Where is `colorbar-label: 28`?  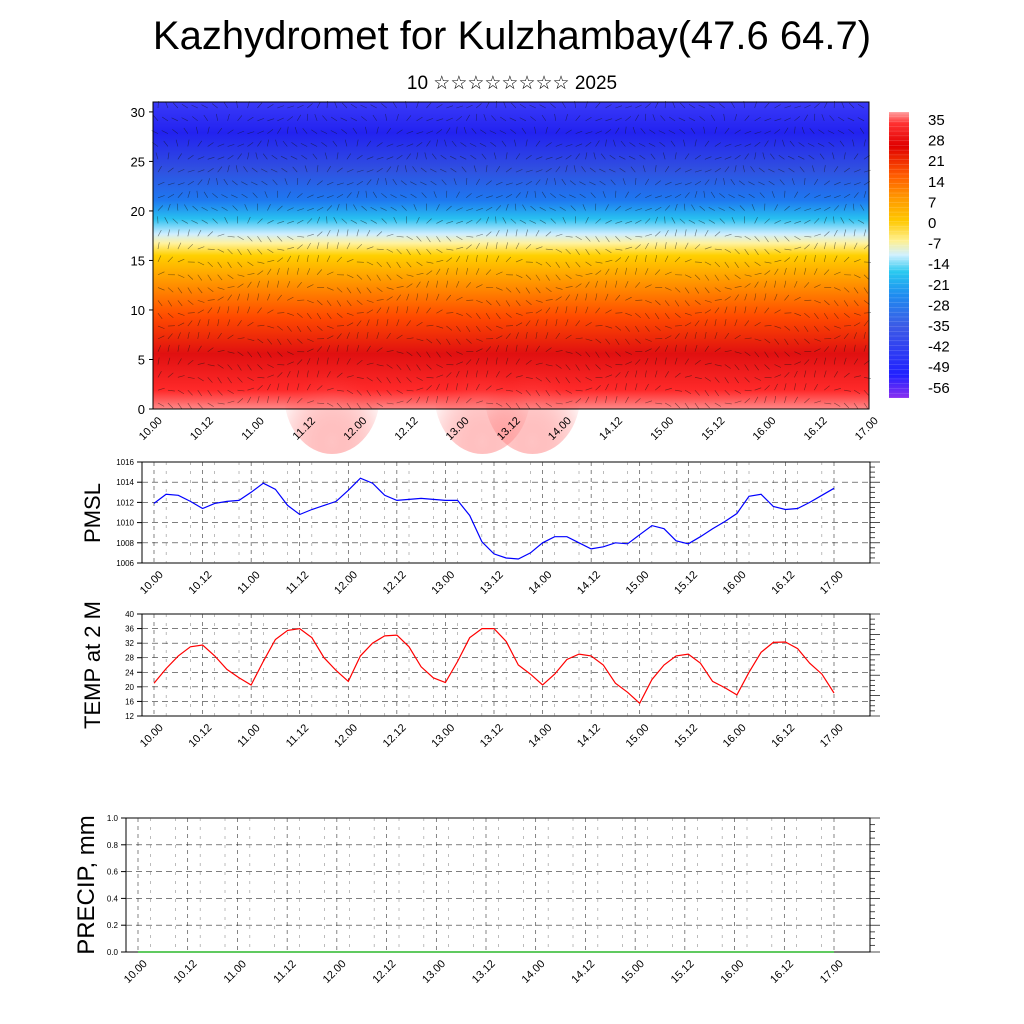
colorbar-label: 28 is located at coordinates (936, 141).